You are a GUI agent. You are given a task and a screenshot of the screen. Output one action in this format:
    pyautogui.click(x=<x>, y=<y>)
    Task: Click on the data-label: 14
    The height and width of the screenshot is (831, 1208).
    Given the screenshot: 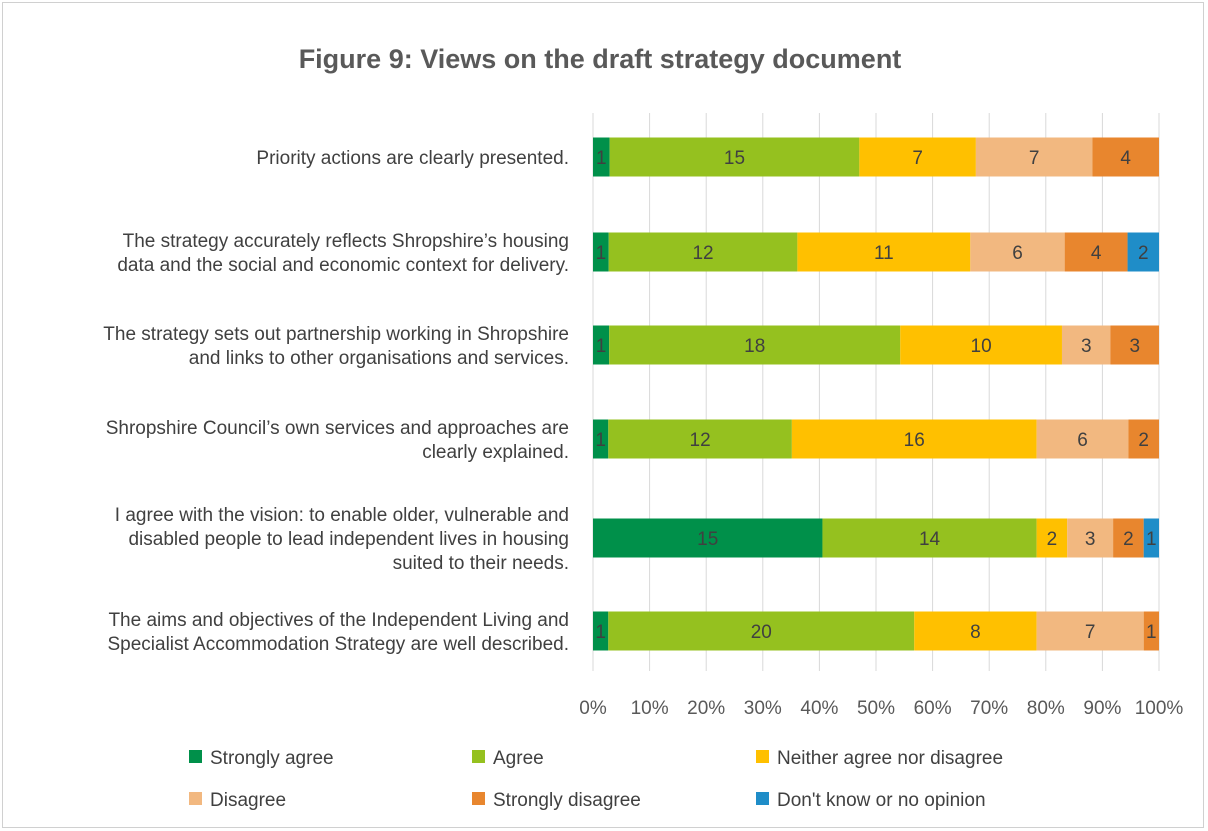 What is the action you would take?
    pyautogui.click(x=930, y=539)
    